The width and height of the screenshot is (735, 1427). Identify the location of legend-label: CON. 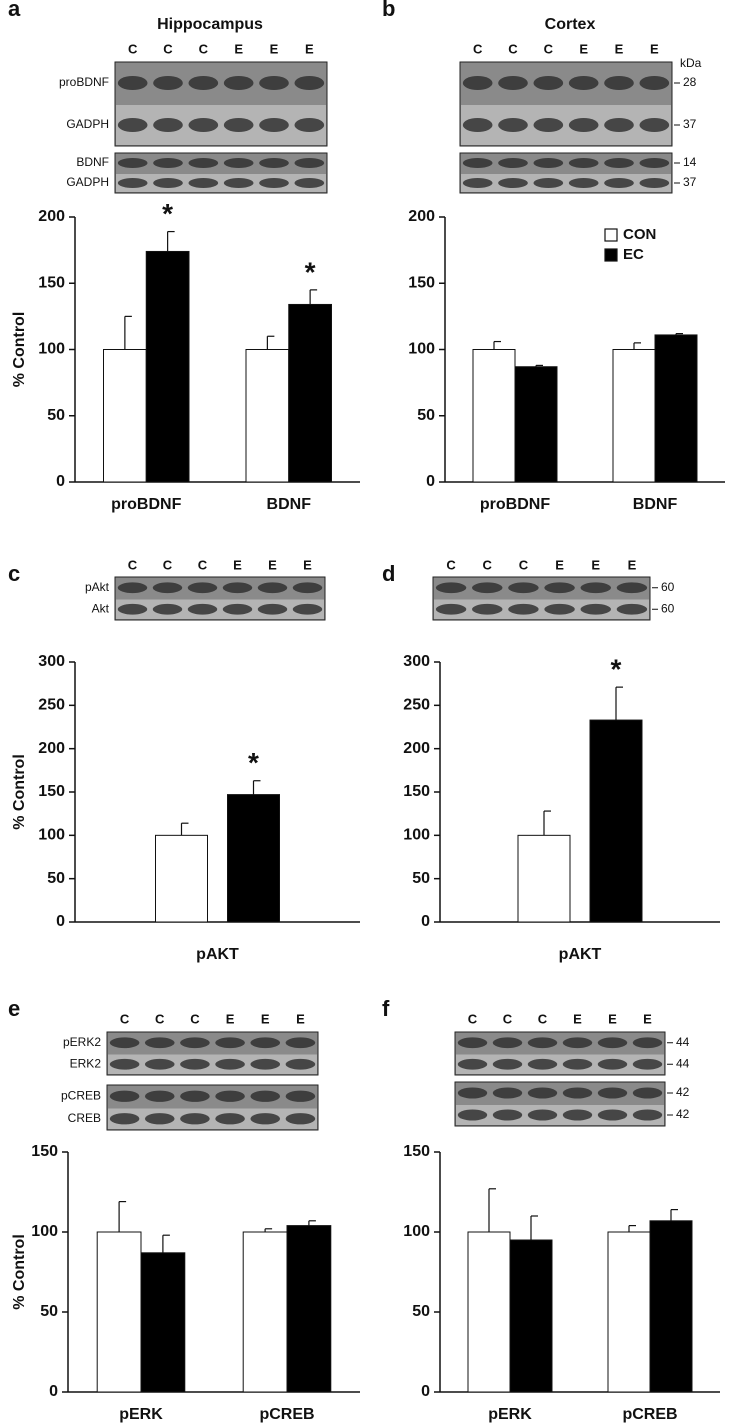
(639, 234).